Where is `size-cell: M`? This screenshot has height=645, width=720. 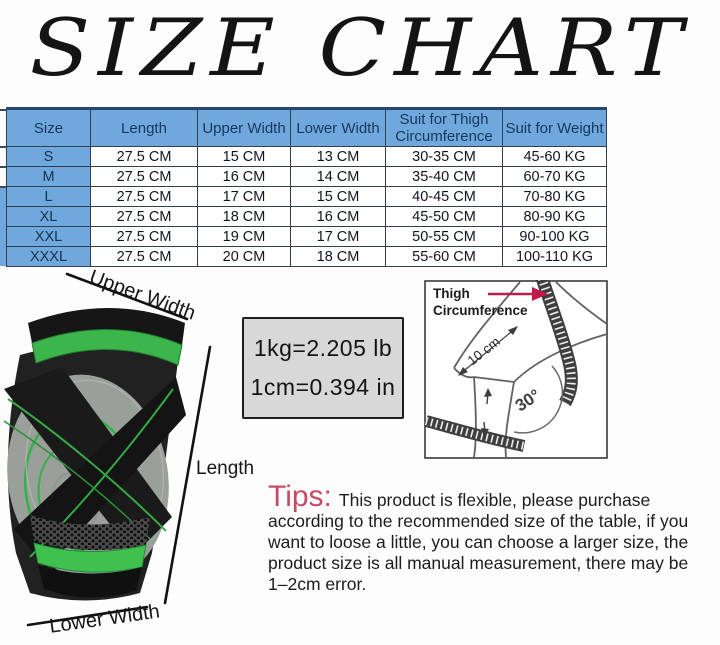 size-cell: M is located at coordinates (48, 176).